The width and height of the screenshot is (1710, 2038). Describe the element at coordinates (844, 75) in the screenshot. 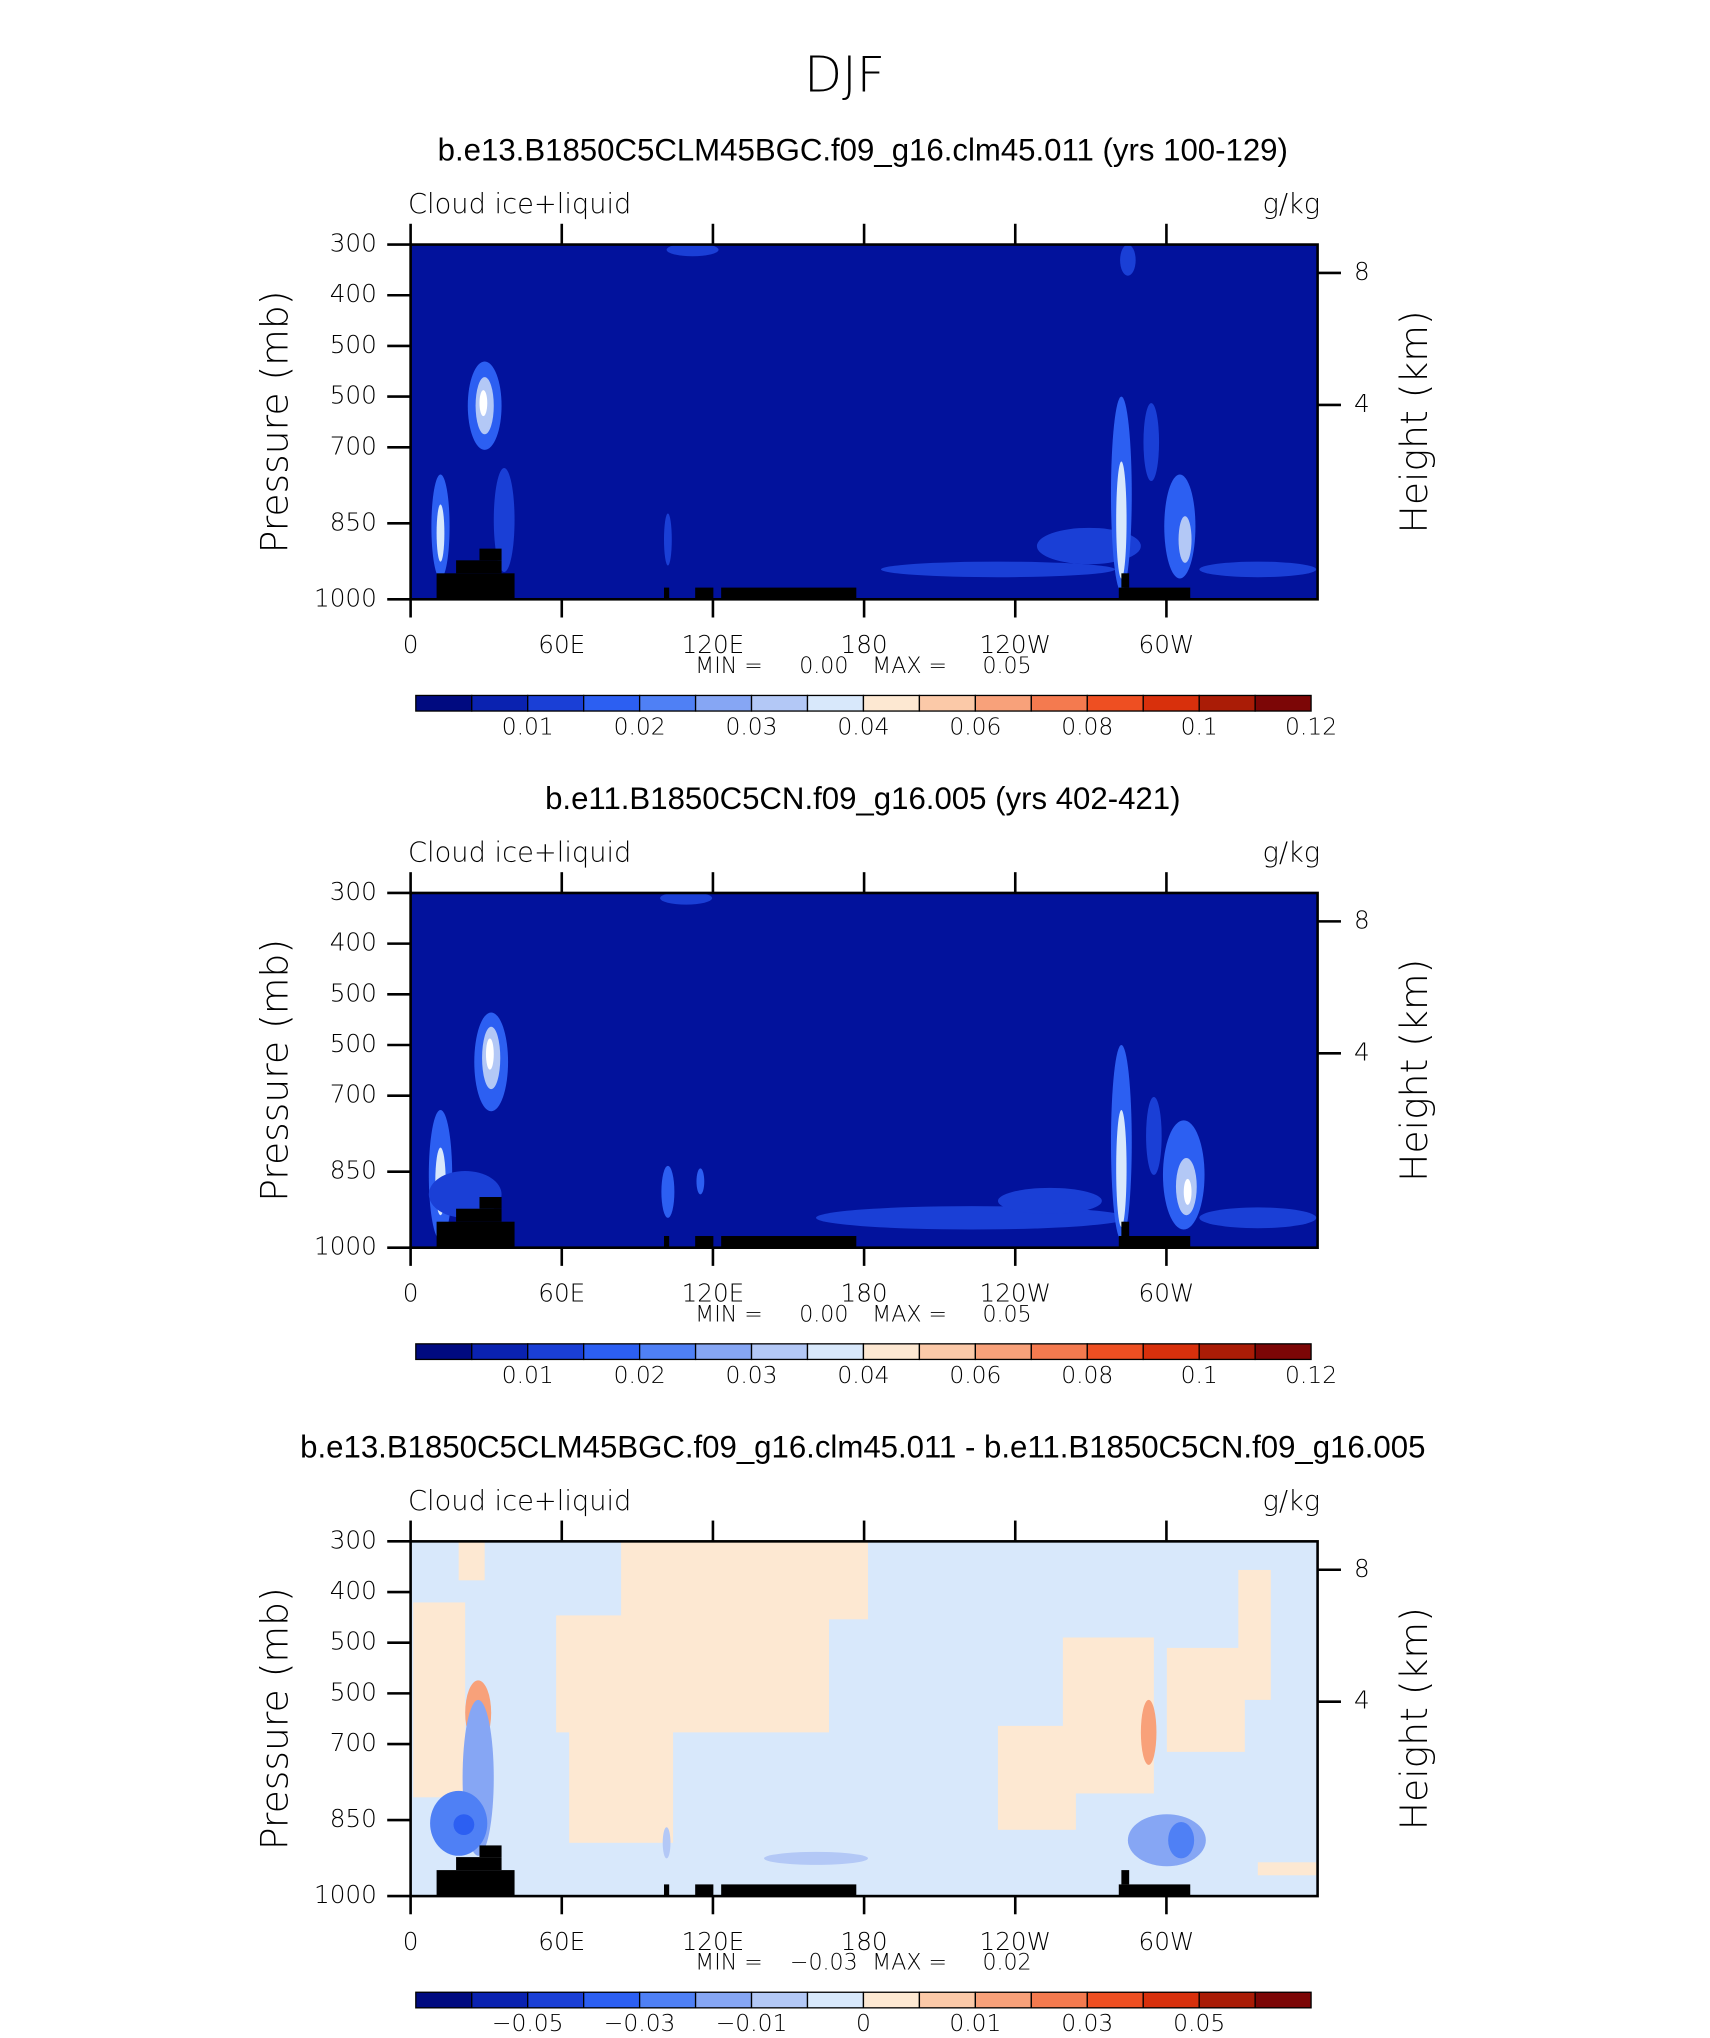

I see `figure-title: DJF` at that location.